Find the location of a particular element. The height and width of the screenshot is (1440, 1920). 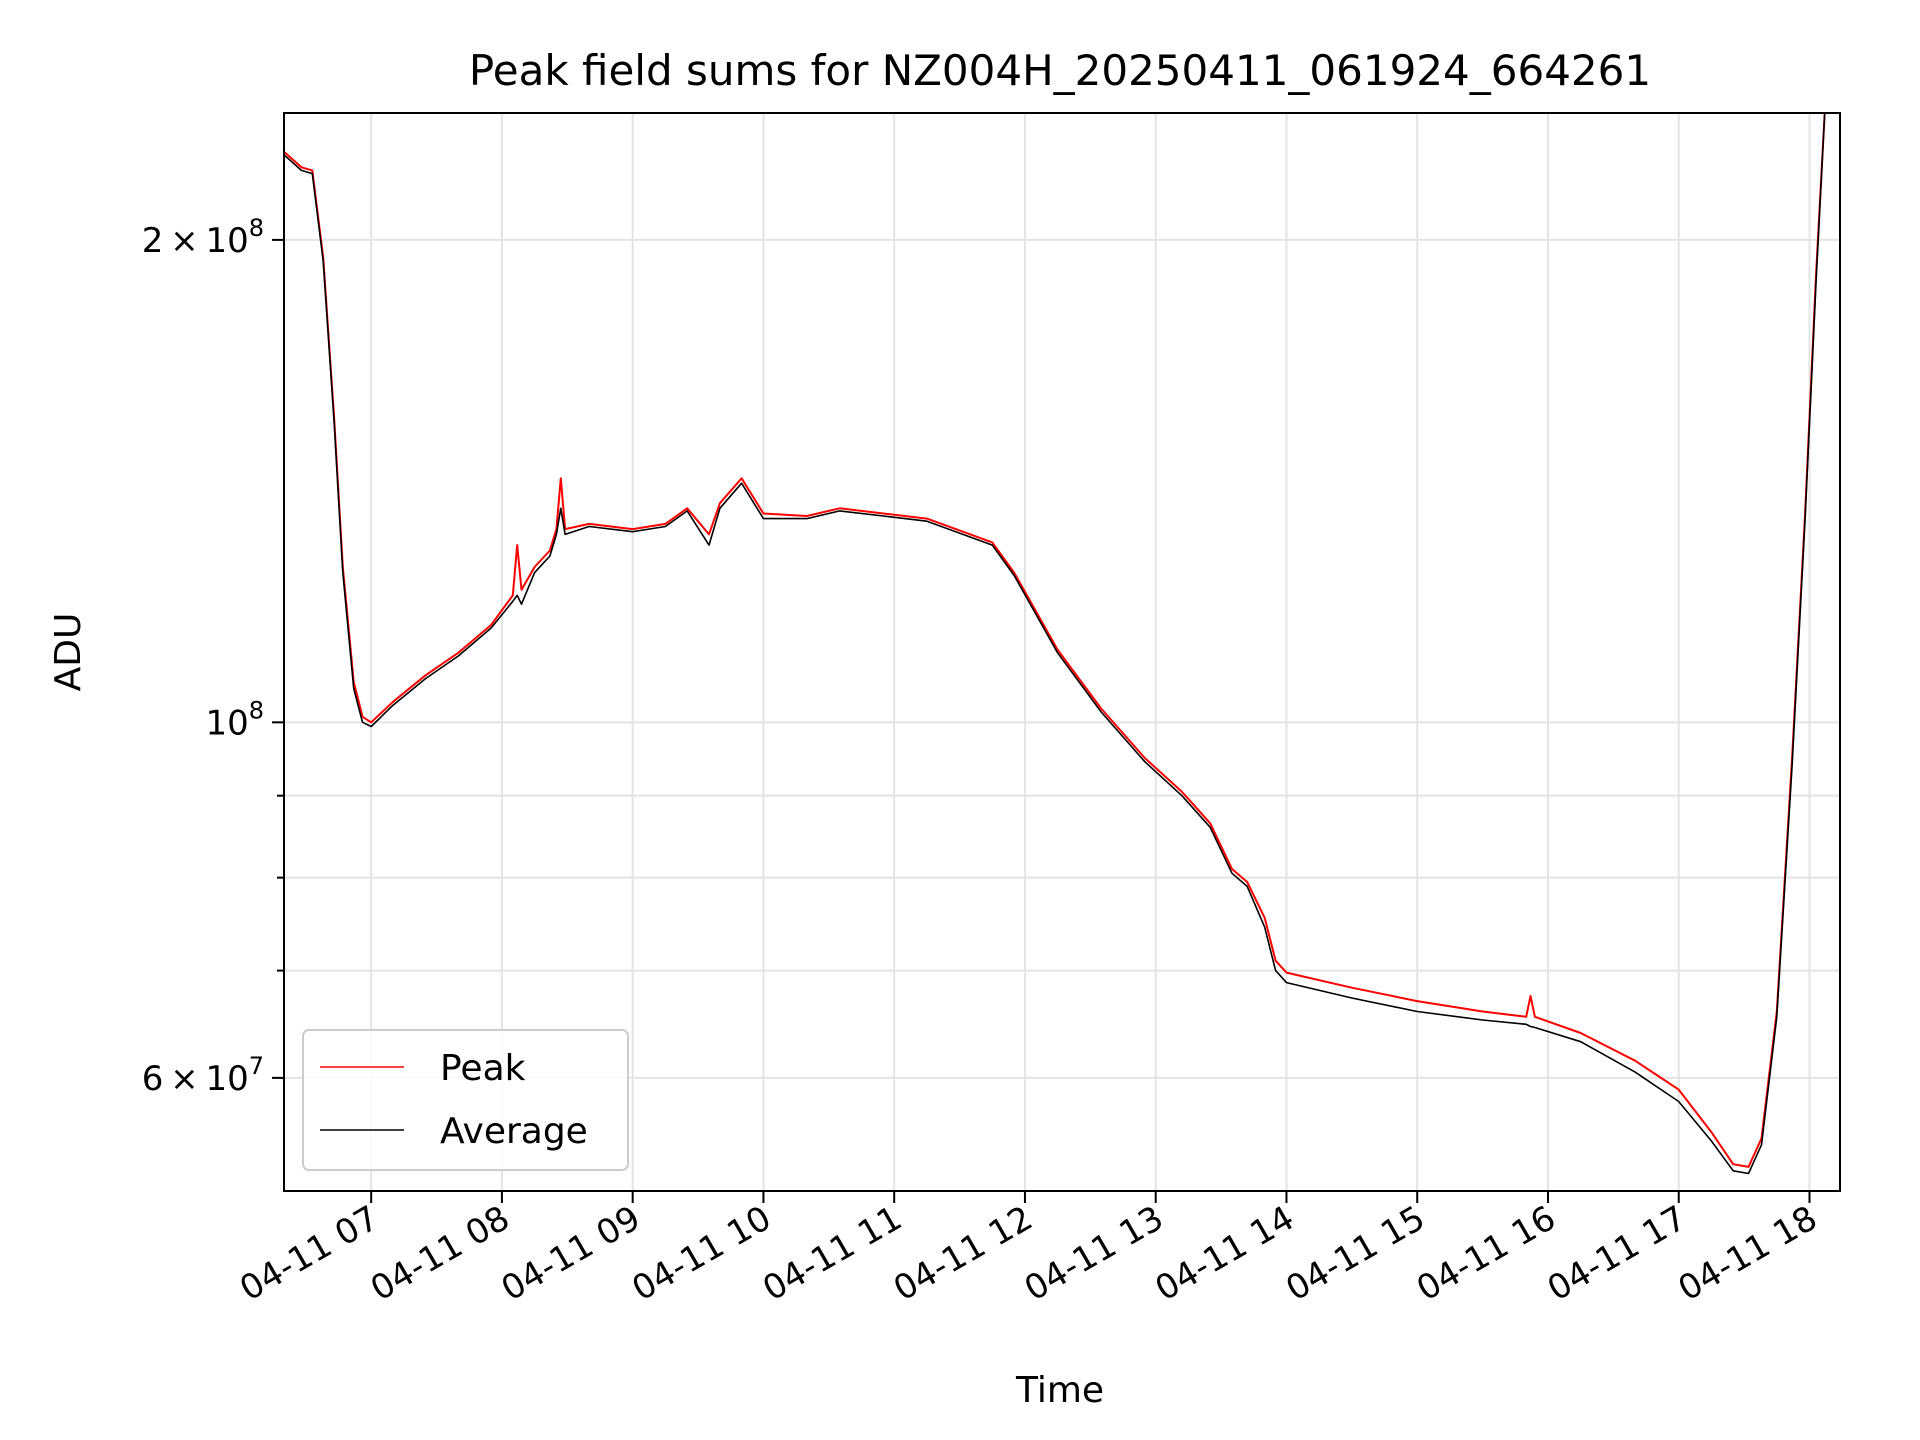

x-tick-label: 04-11 10 is located at coordinates (702, 1253).